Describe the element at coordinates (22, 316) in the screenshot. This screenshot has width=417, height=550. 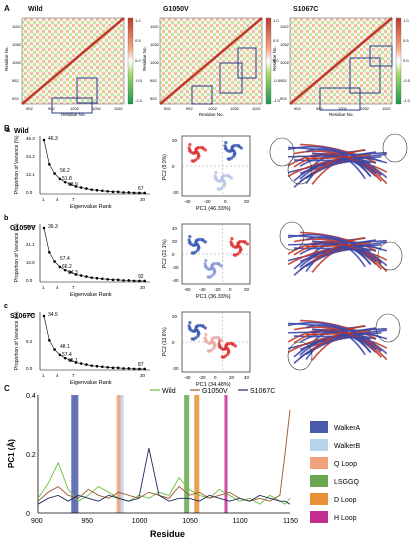
I see `row-name: S1067C` at that location.